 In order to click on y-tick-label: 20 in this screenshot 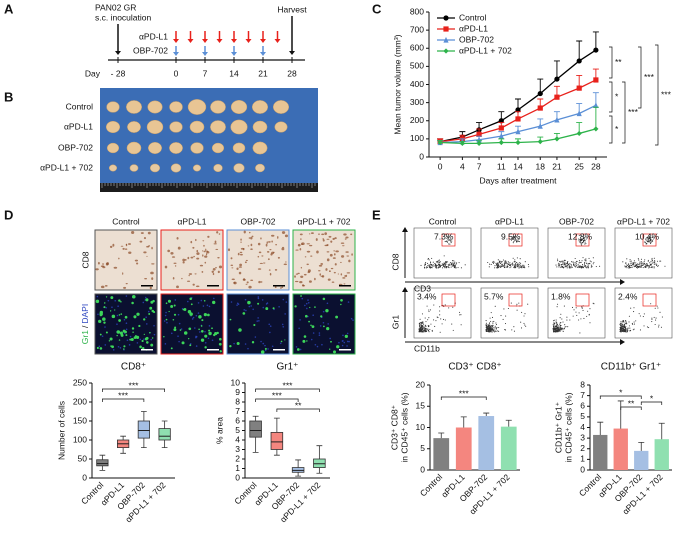, I will do `click(421, 384)`.